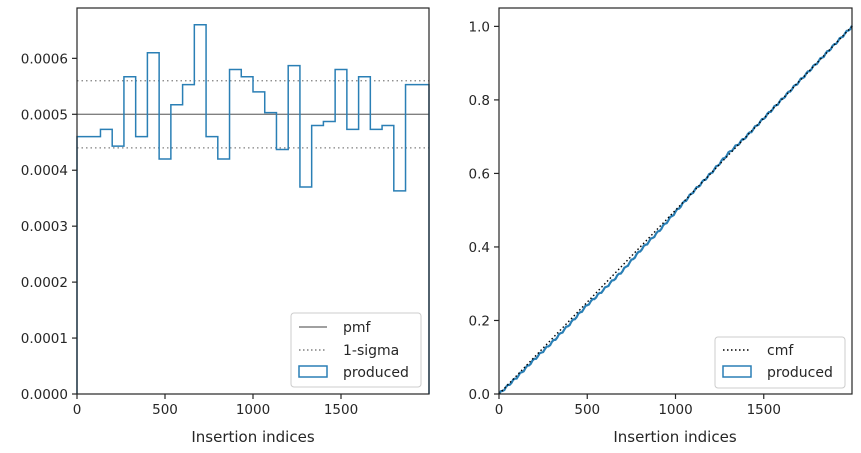 The height and width of the screenshot is (453, 861). Describe the element at coordinates (484, 211) in the screenshot. I see `right-y-ticks: 0.0 0.2 0.4 0.6 0.8 1.0` at that location.